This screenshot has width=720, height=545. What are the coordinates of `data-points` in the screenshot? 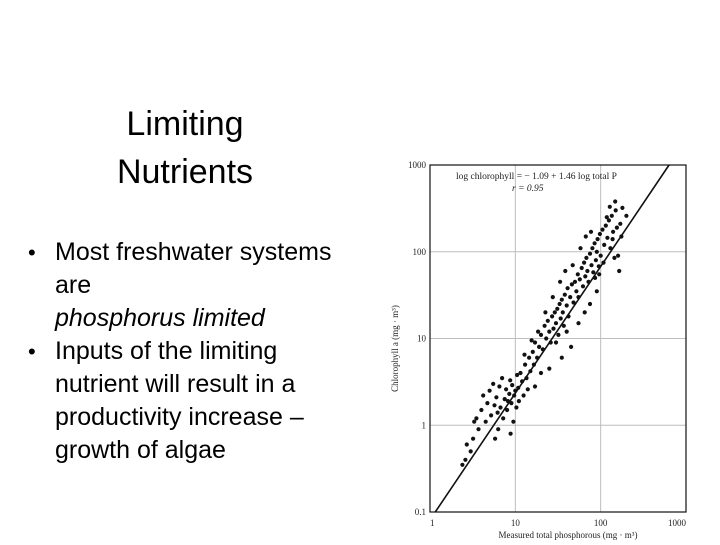 It's located at (544, 333).